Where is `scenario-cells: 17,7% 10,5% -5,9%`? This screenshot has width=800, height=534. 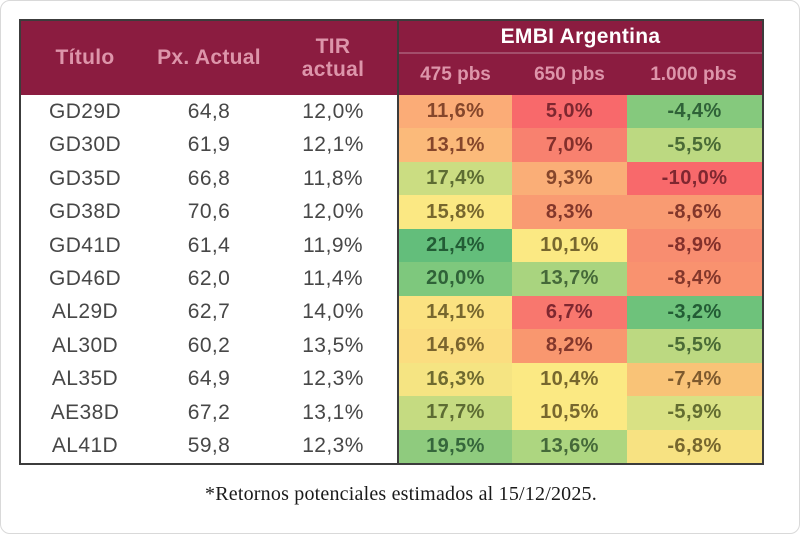
scenario-cells: 17,7% 10,5% -5,9% is located at coordinates (579, 413).